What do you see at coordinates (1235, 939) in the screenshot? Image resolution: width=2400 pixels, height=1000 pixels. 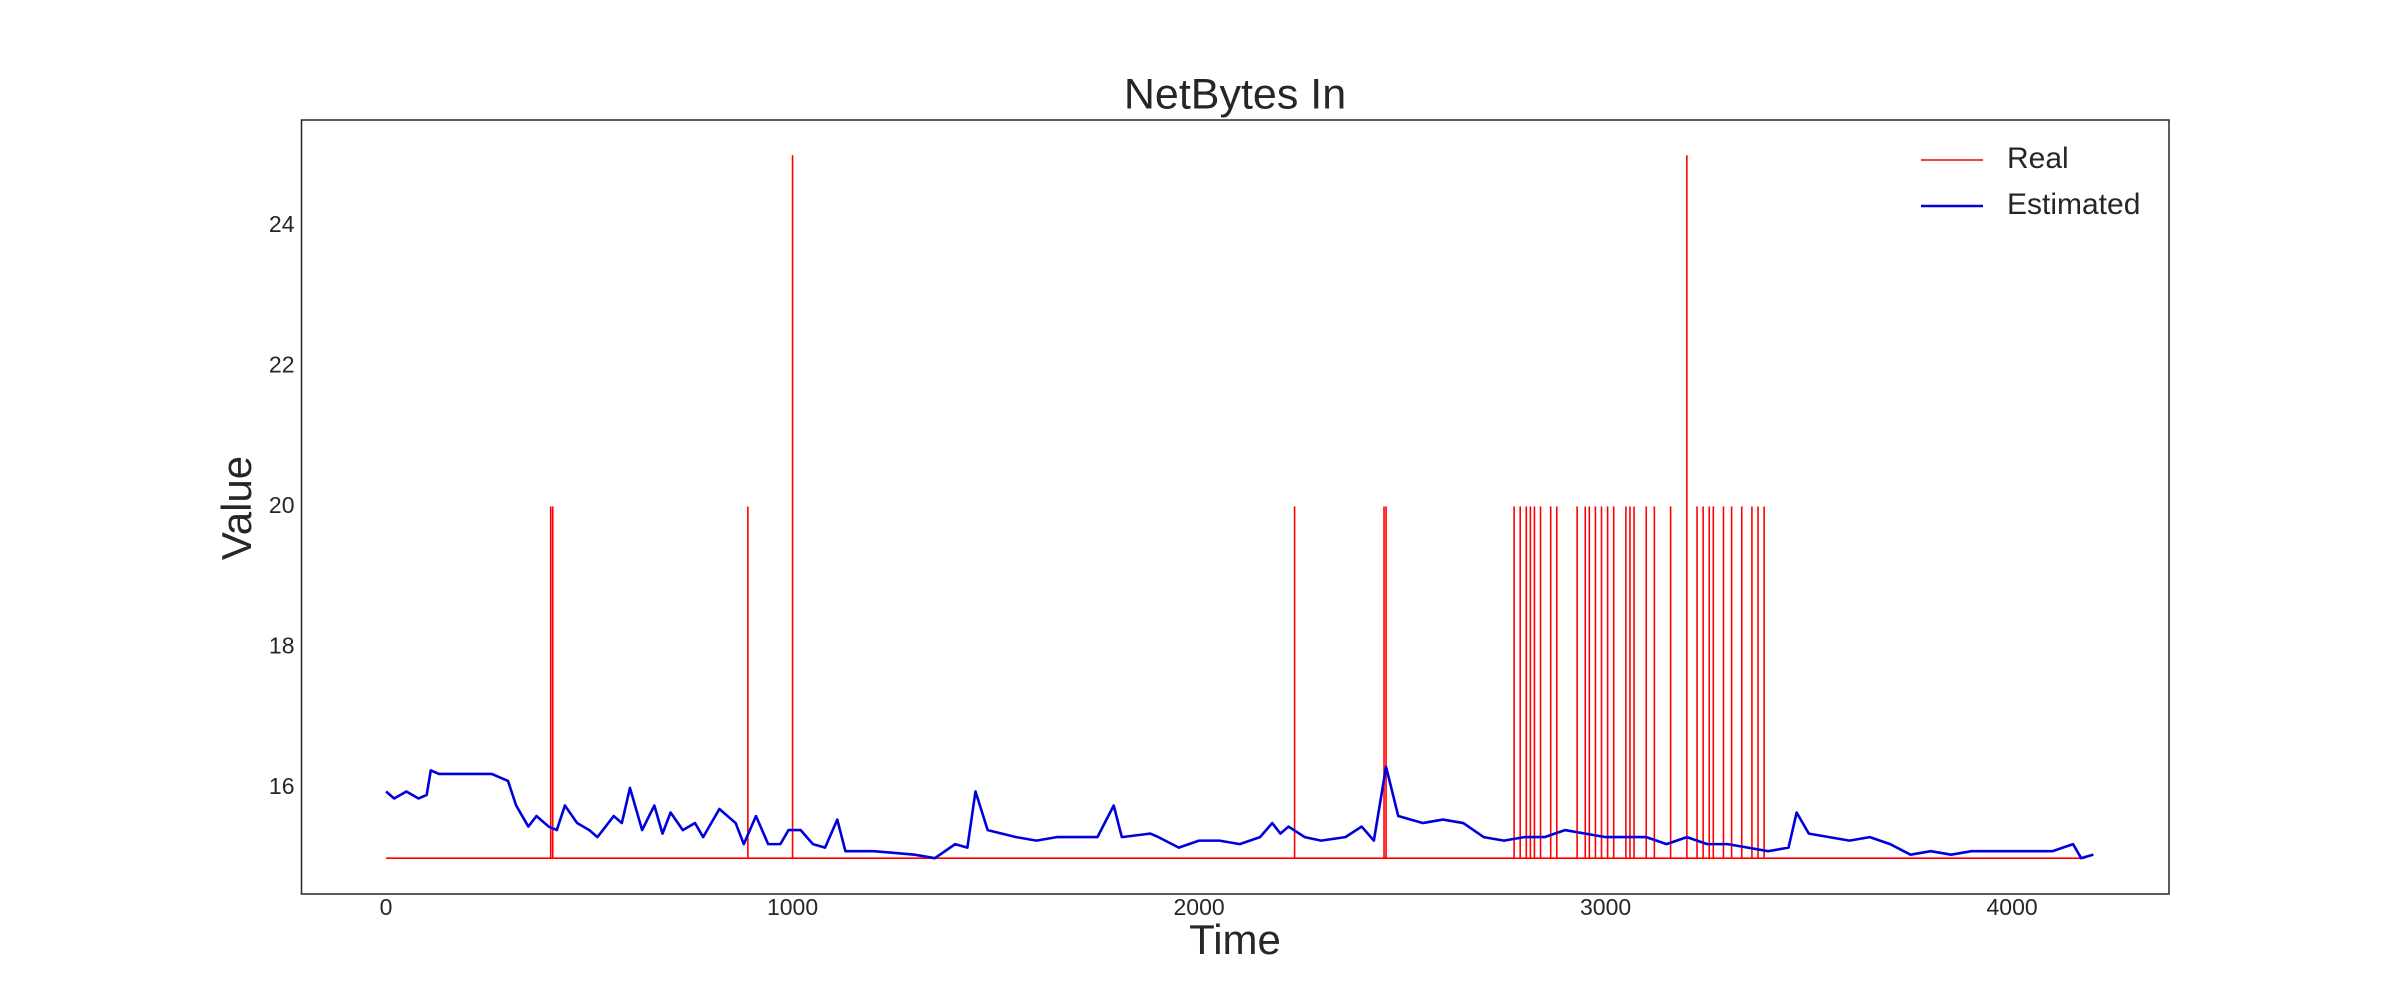 I see `x-axis-label: Time` at bounding box center [1235, 939].